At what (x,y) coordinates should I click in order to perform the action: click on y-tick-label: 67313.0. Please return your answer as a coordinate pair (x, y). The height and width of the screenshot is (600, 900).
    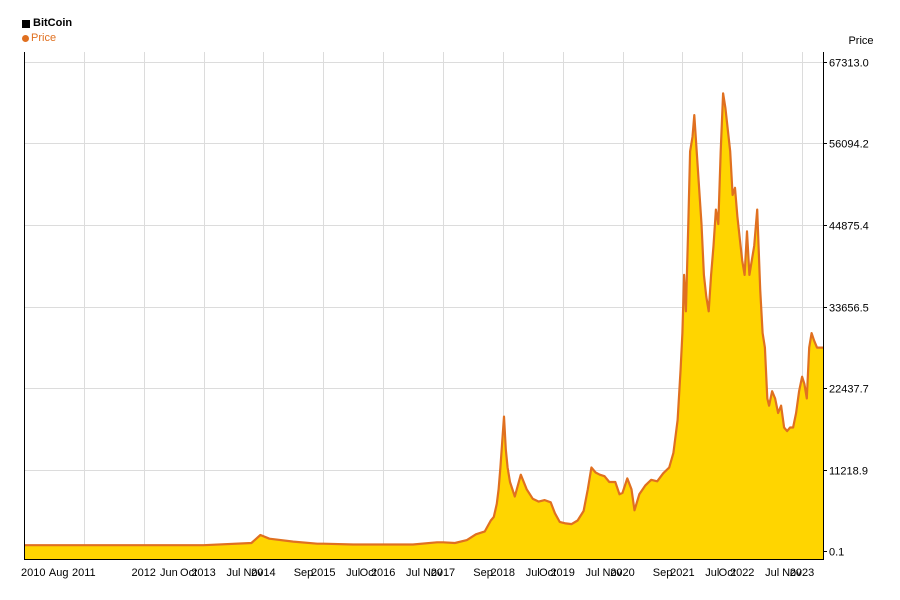
    Looking at the image, I should click on (849, 64).